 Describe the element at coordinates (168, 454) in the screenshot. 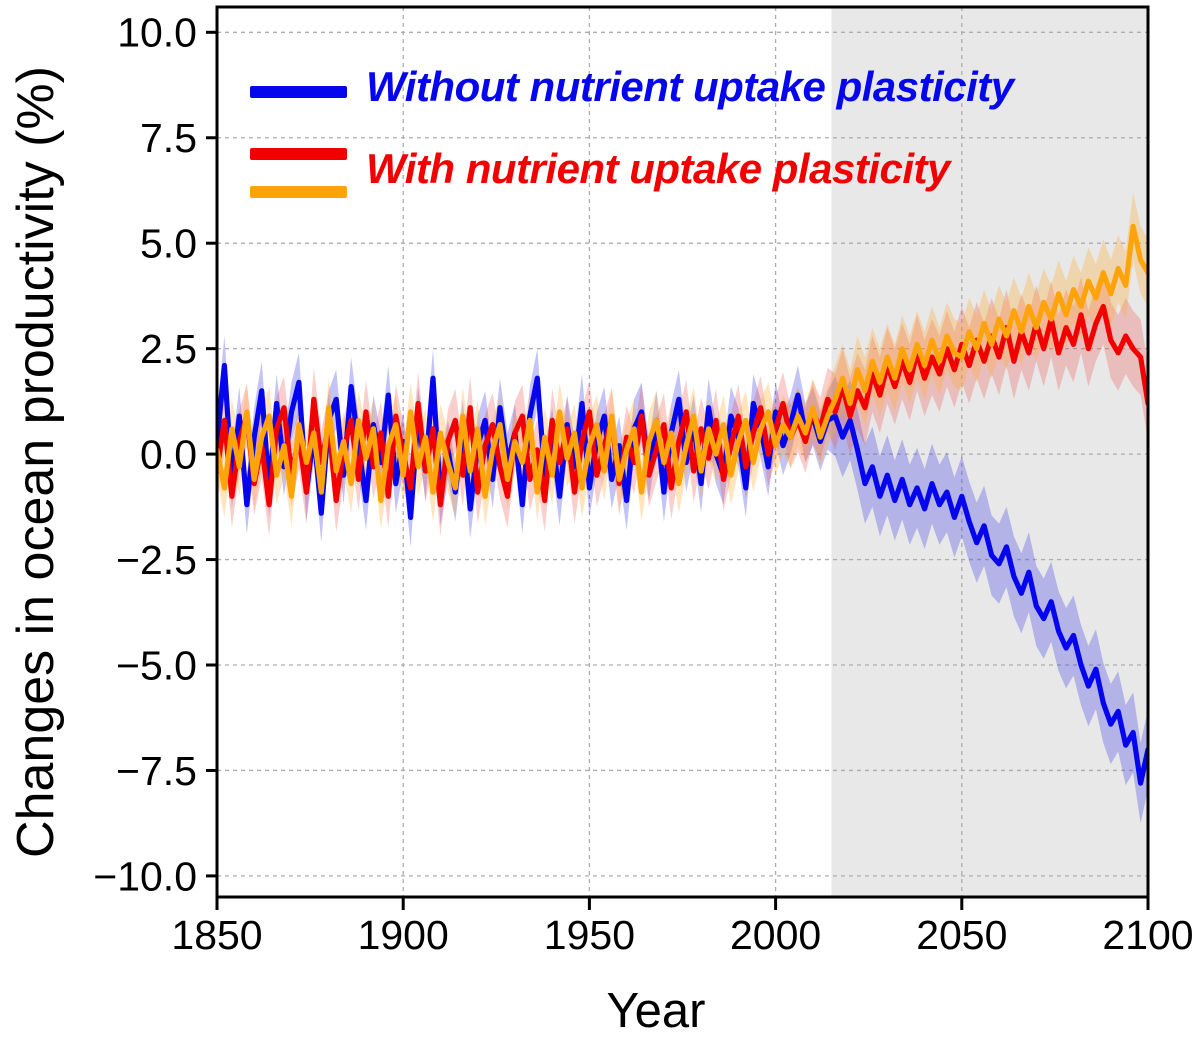

I see `y-tick-label-0: 0.0` at that location.